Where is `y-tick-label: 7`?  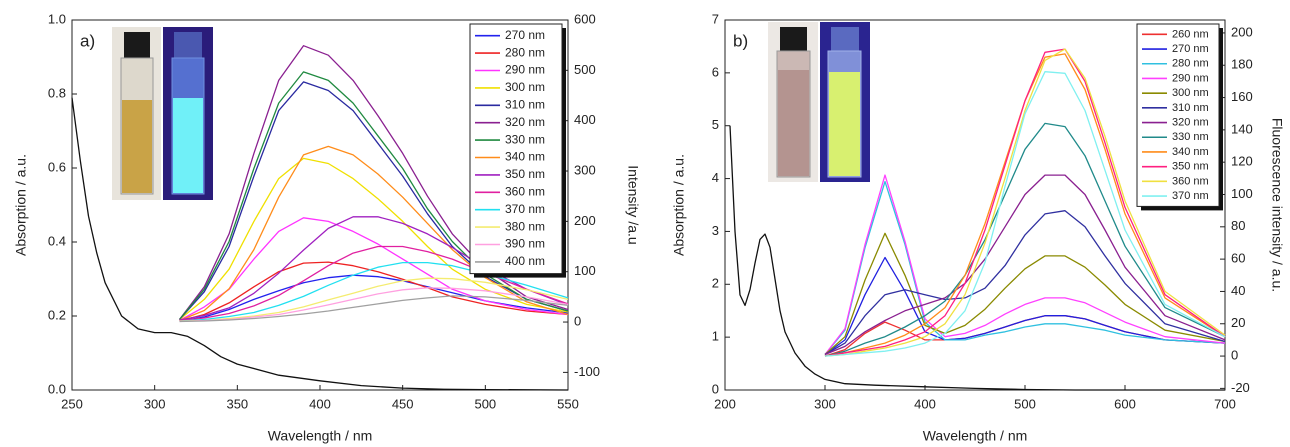 y-tick-label: 7 is located at coordinates (715, 18).